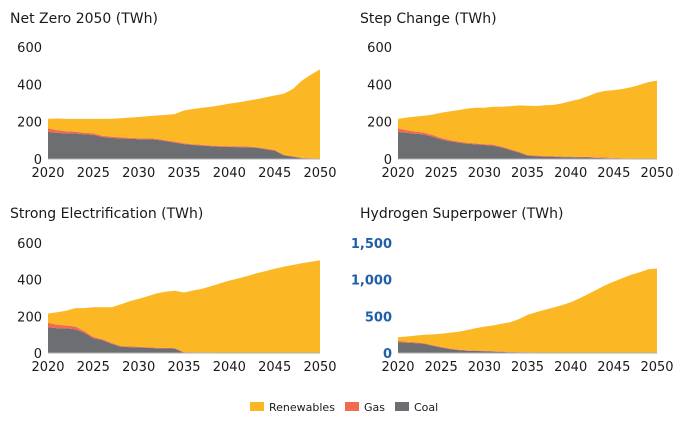 The height and width of the screenshot is (427, 680). I want to click on legend-swatch-renewables, so click(257, 406).